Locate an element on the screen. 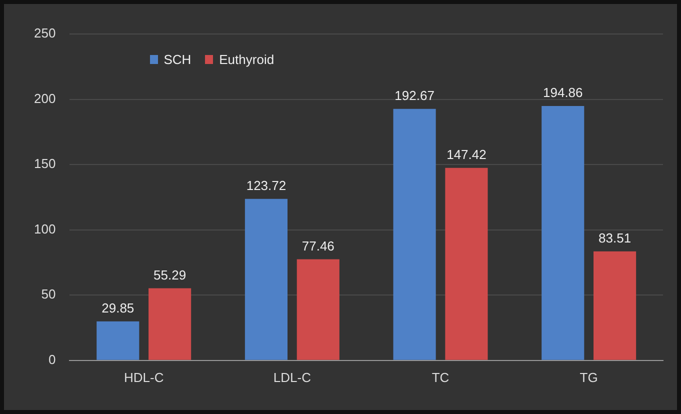 The image size is (681, 414). y-tick-label: 200 is located at coordinates (45, 98).